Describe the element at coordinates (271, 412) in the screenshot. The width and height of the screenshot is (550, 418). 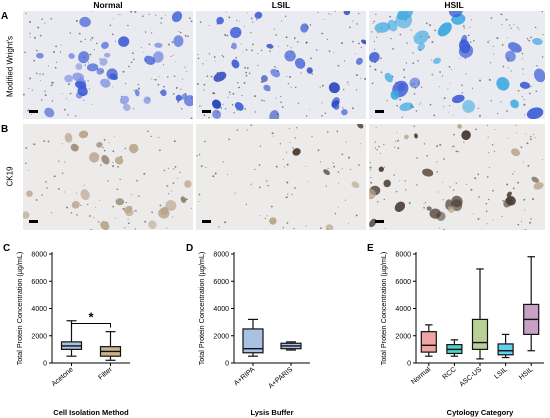
I see `x-axis-label: Lysis Buffer` at that location.